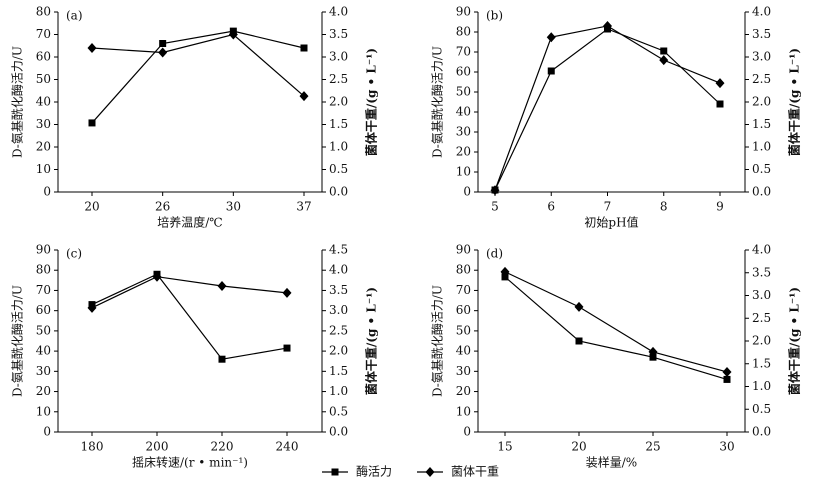 This screenshot has height=488, width=818. What do you see at coordinates (611, 462) in the screenshot?
I see `x-axis-label: 装样量/%` at bounding box center [611, 462].